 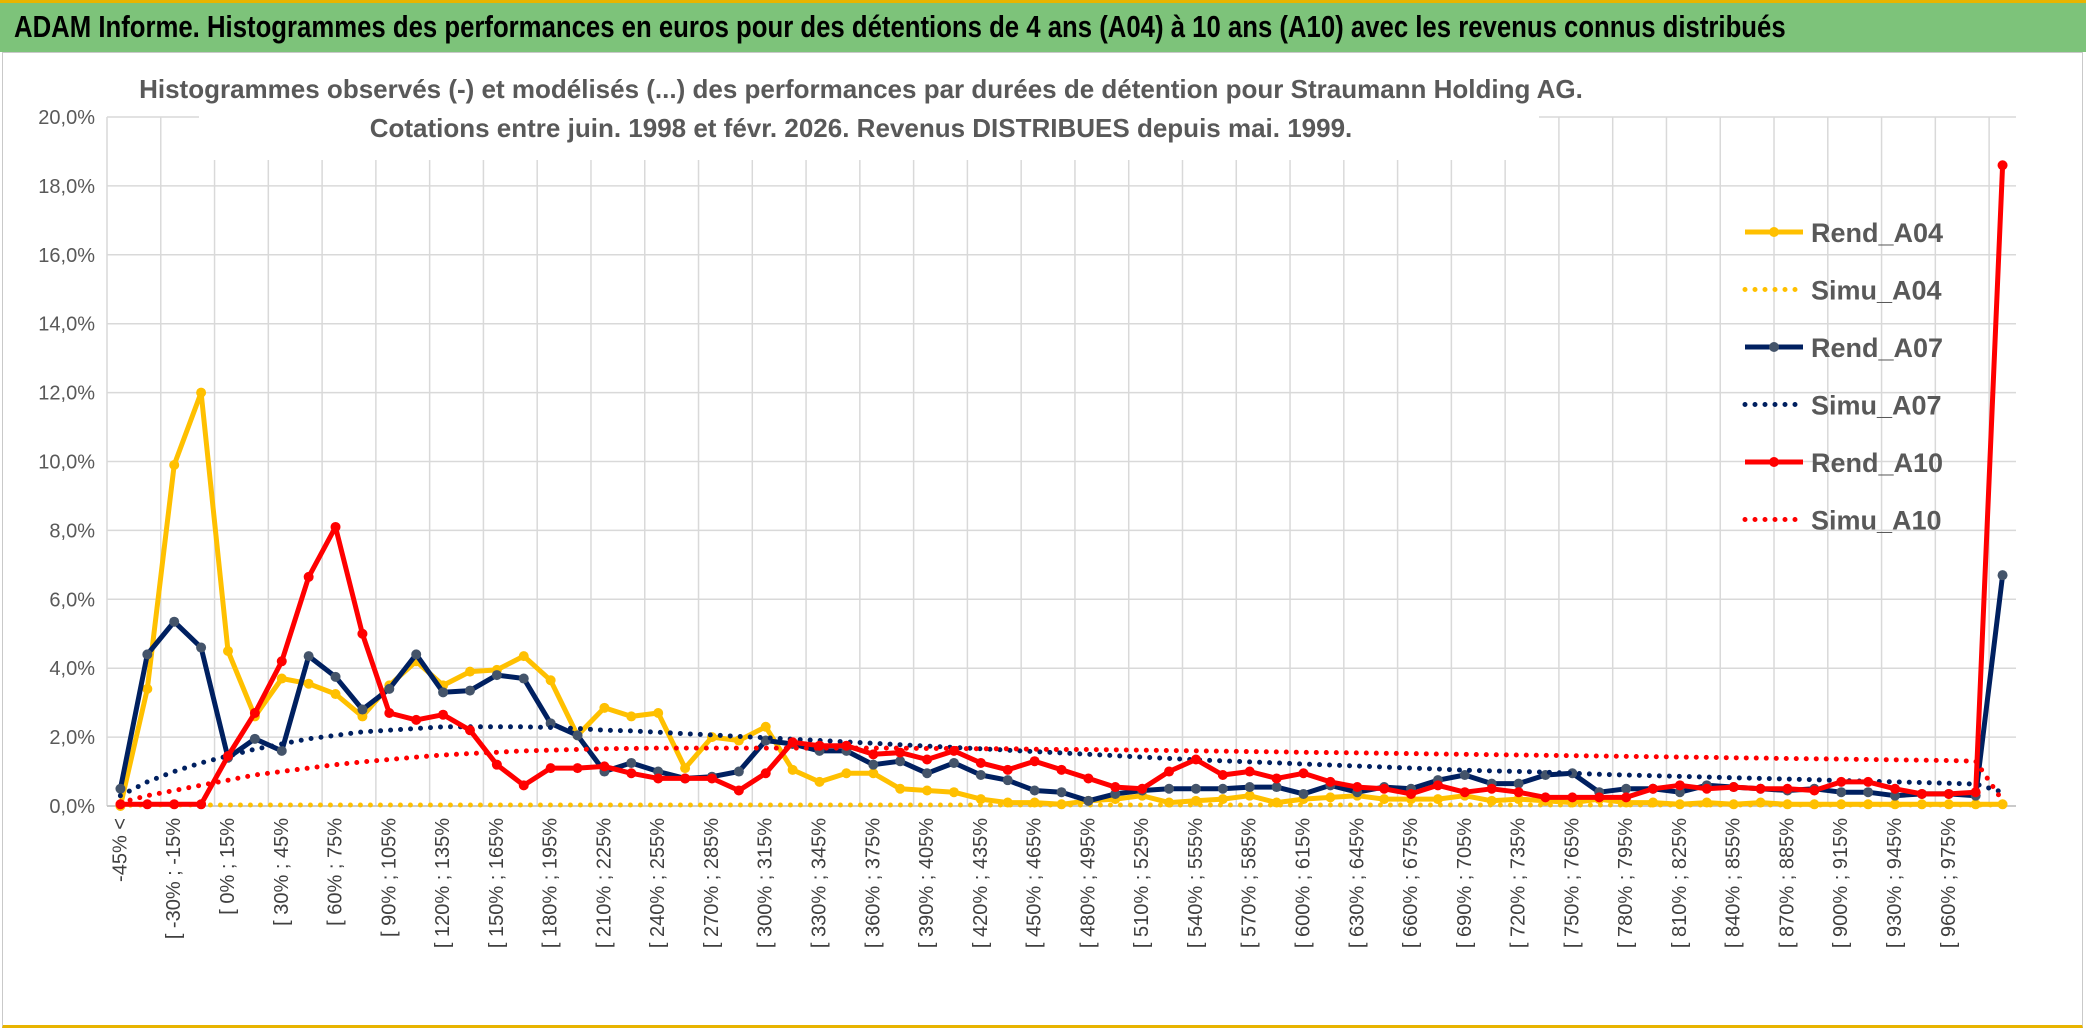 I want to click on x-tick-label: [ 180% ; 195%, so click(x=551, y=883).